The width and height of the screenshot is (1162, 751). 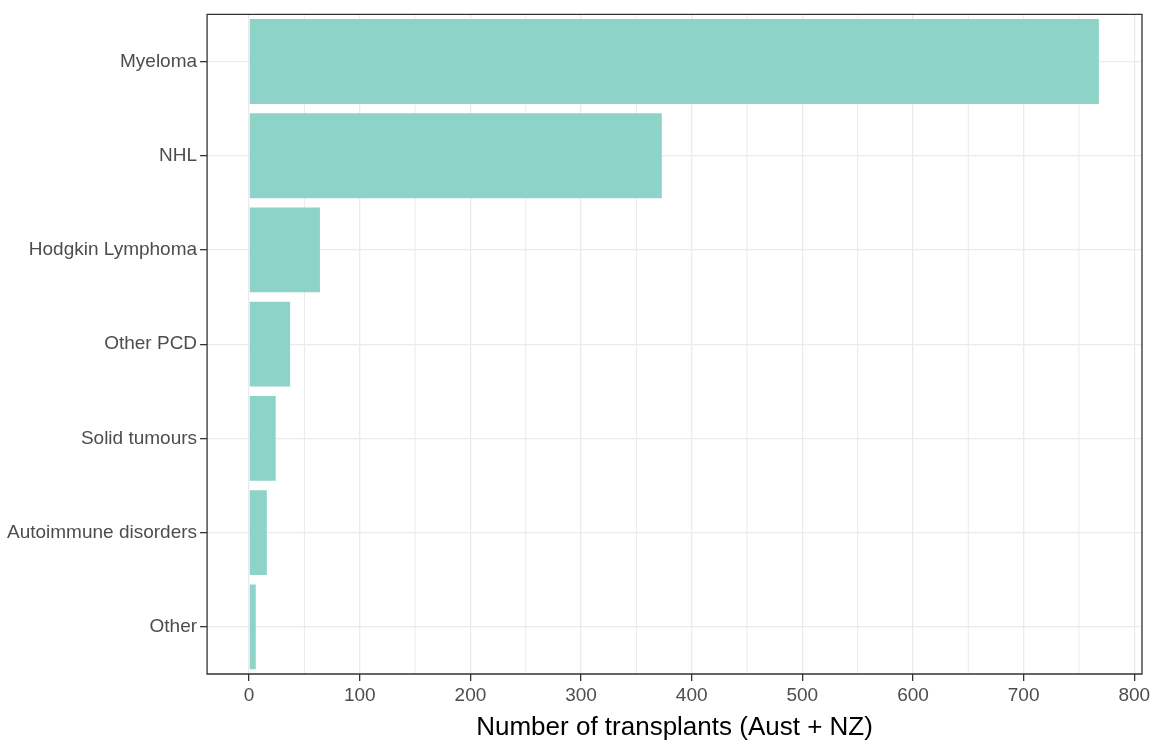 What do you see at coordinates (674, 725) in the screenshot?
I see `x-axis-title: Number of transplants (Aust + NZ)` at bounding box center [674, 725].